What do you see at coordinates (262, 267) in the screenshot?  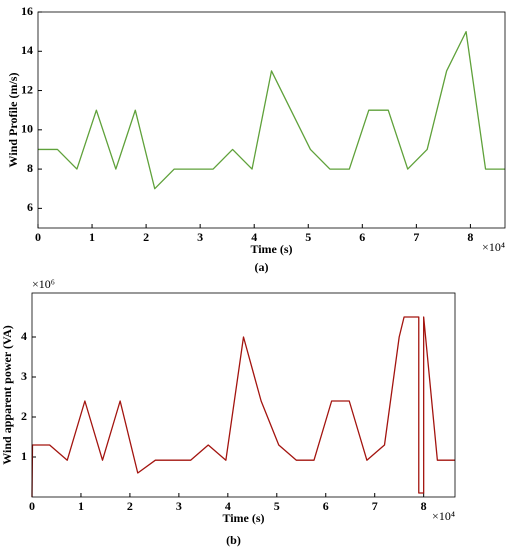 I see `caption: (a)` at bounding box center [262, 267].